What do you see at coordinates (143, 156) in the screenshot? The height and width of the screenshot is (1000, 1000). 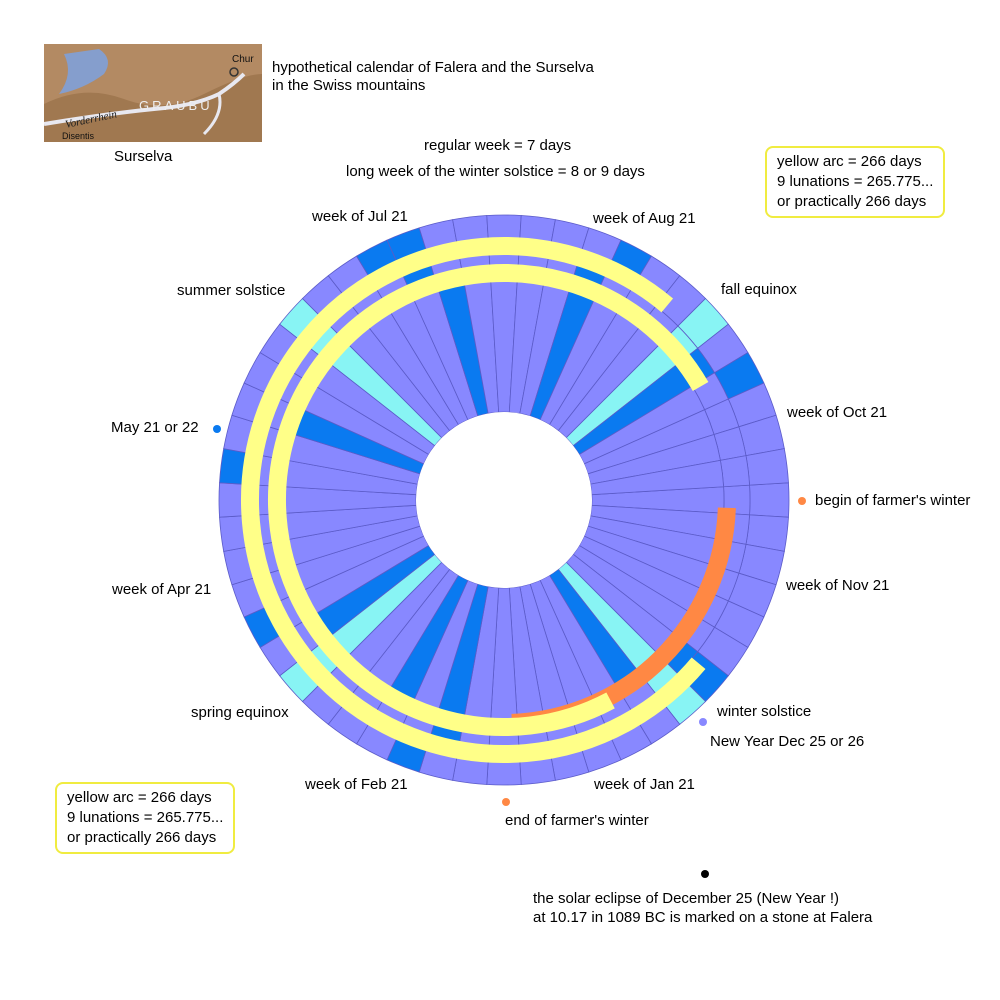 I see `map-caption: Surselva` at bounding box center [143, 156].